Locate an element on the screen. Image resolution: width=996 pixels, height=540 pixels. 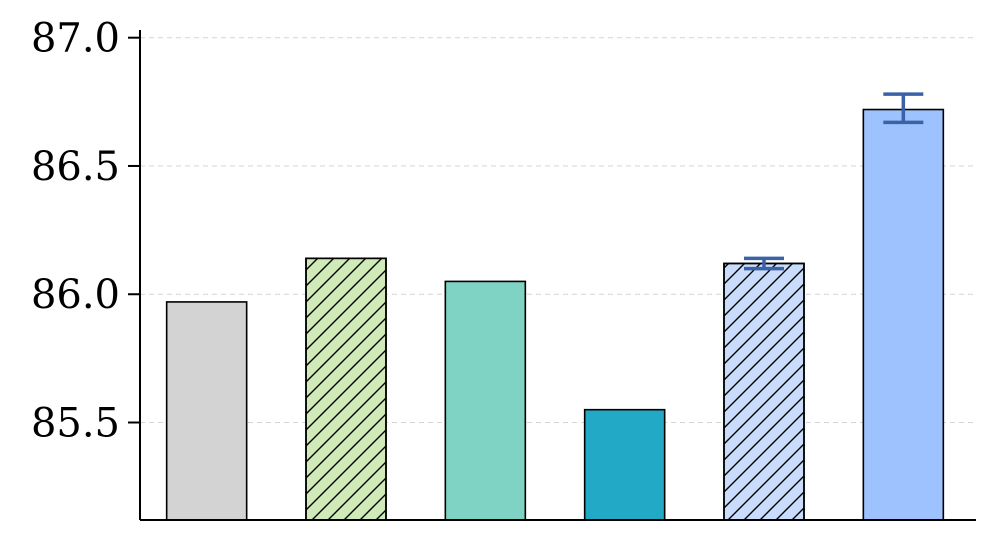
y-tick-label: 86.5 is located at coordinates (75, 167).